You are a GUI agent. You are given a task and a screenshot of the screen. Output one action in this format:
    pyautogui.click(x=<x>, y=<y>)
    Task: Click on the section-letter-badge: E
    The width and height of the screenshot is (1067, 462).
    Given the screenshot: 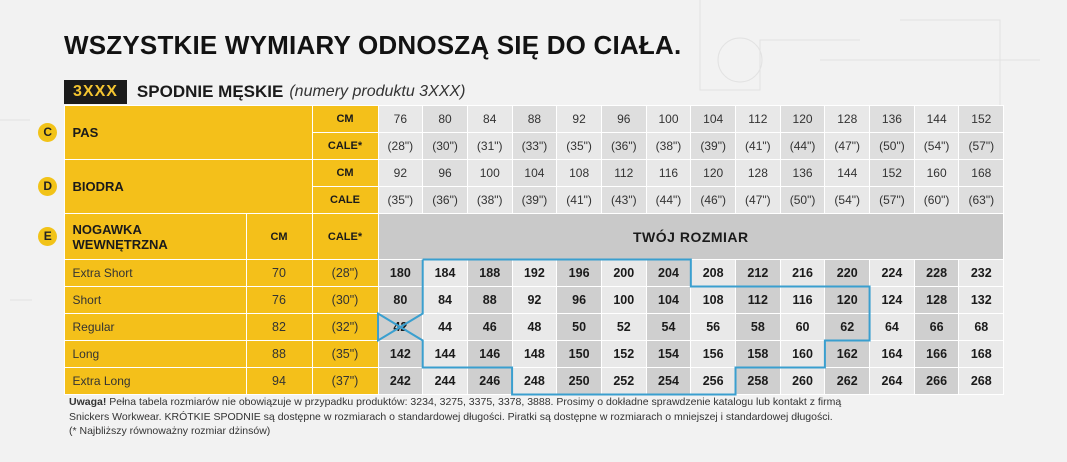 What is the action you would take?
    pyautogui.click(x=48, y=236)
    